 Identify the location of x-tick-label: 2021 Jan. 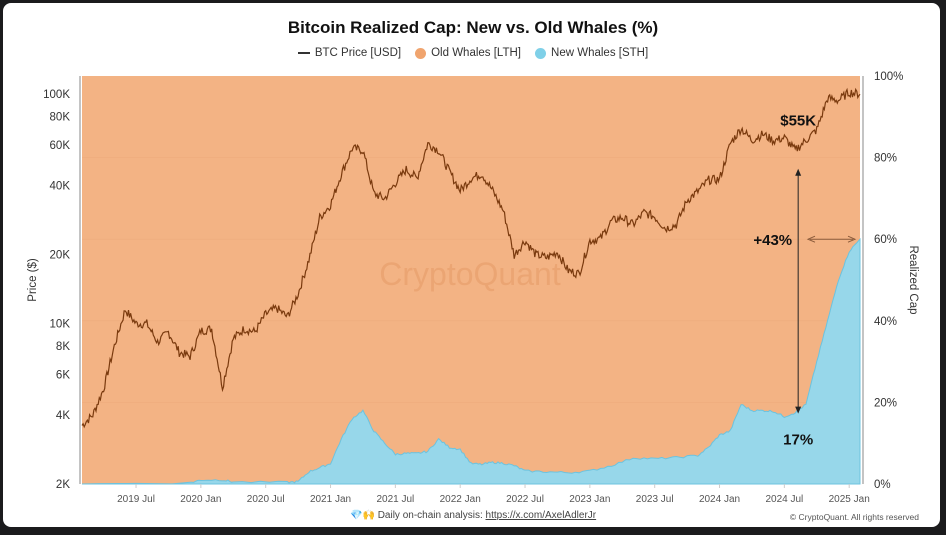
(330, 499).